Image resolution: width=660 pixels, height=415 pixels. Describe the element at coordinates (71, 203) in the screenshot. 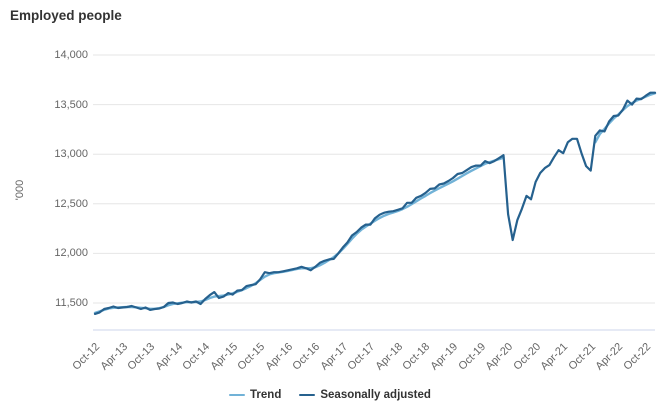

I see `y-axis-label: 12,500` at that location.